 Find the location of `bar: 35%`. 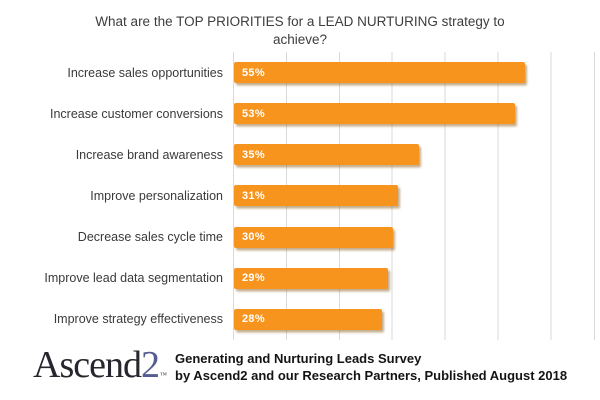

bar: 35% is located at coordinates (327, 155).